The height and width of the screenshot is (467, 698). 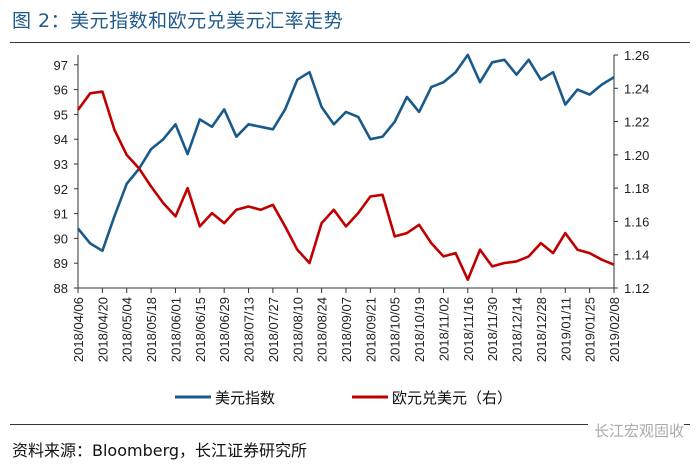 I want to click on right-tick-label: 1.14, so click(x=636, y=255).